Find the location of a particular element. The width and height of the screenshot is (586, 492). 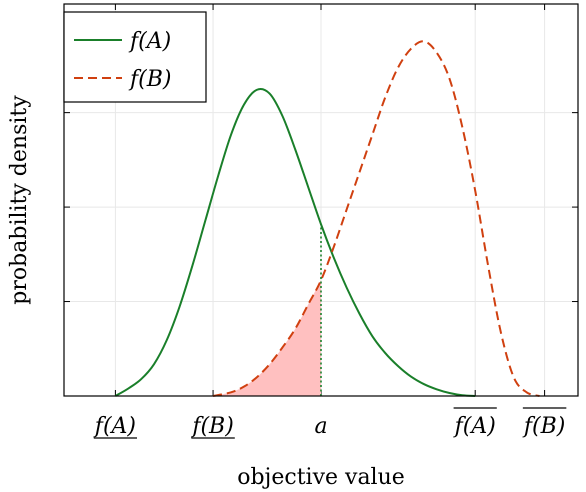

shaded-region-layer is located at coordinates (267, 338).